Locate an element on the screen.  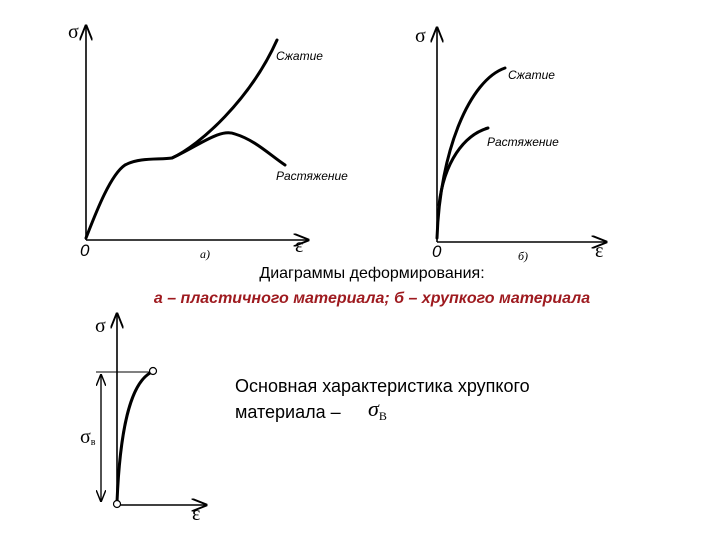
caption: а) is located at coordinates (205, 254).